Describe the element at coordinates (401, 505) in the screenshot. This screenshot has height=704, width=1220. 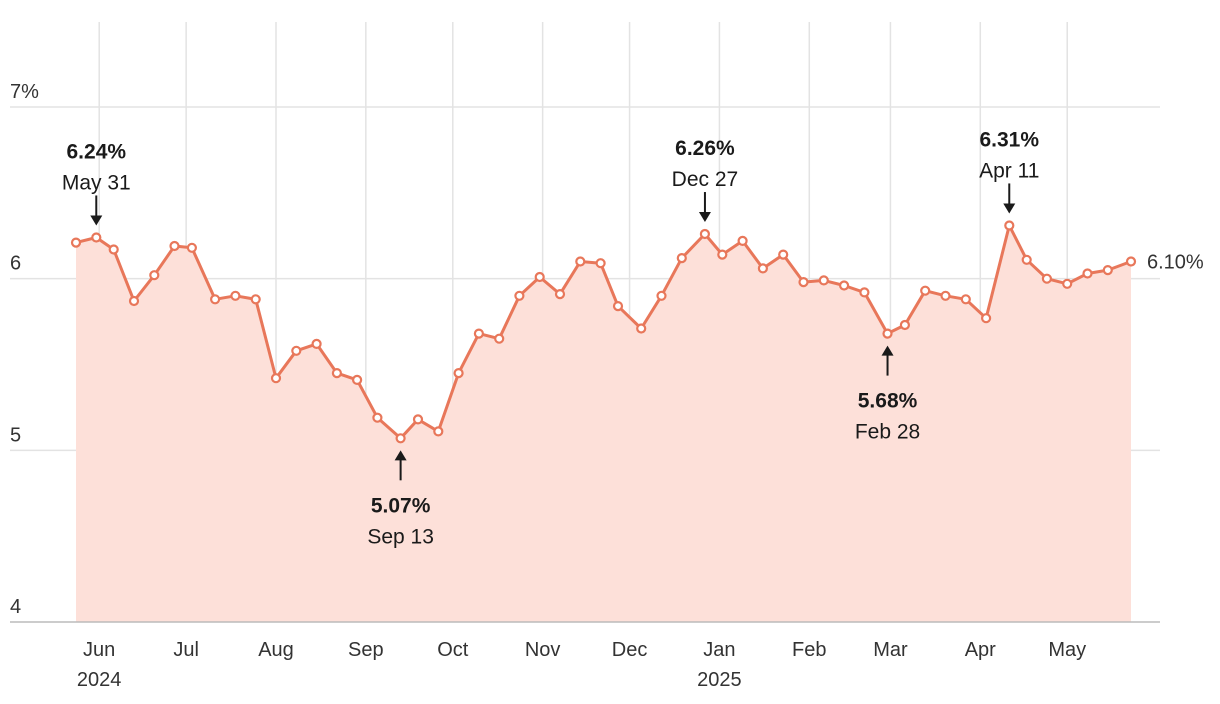
I see `annotation-value: 5.07%` at that location.